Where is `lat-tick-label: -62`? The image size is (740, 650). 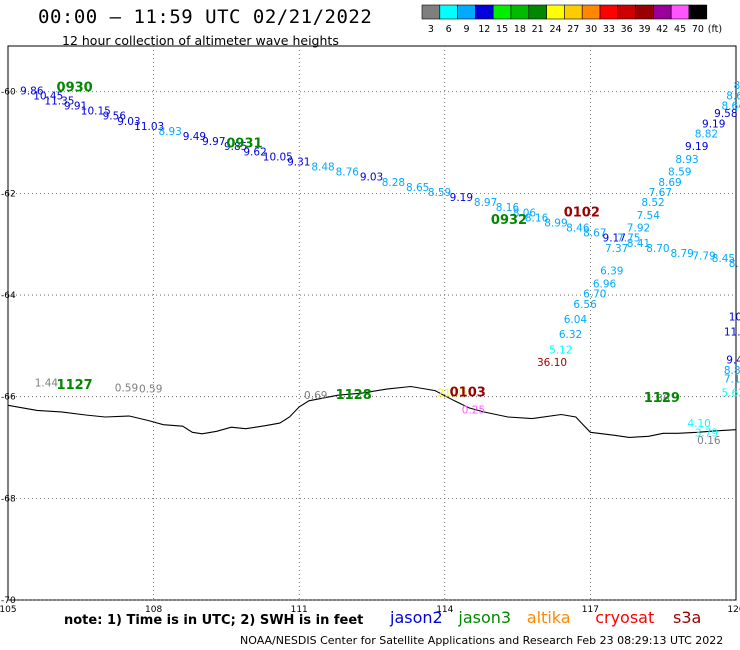
lat-tick-label: -62 is located at coordinates (8, 194).